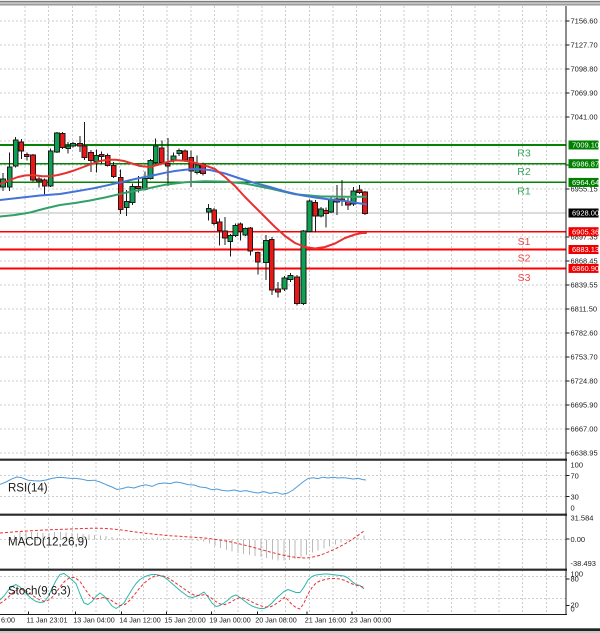 The width and height of the screenshot is (600, 633). I want to click on svg-text: 6928.00, so click(585, 213).